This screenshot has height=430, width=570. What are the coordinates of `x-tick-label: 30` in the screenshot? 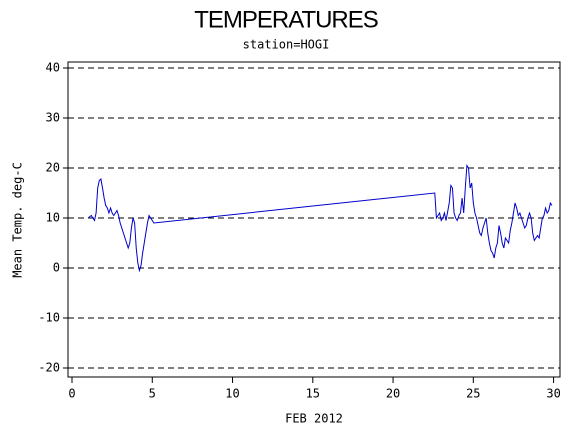 It's located at (553, 394).